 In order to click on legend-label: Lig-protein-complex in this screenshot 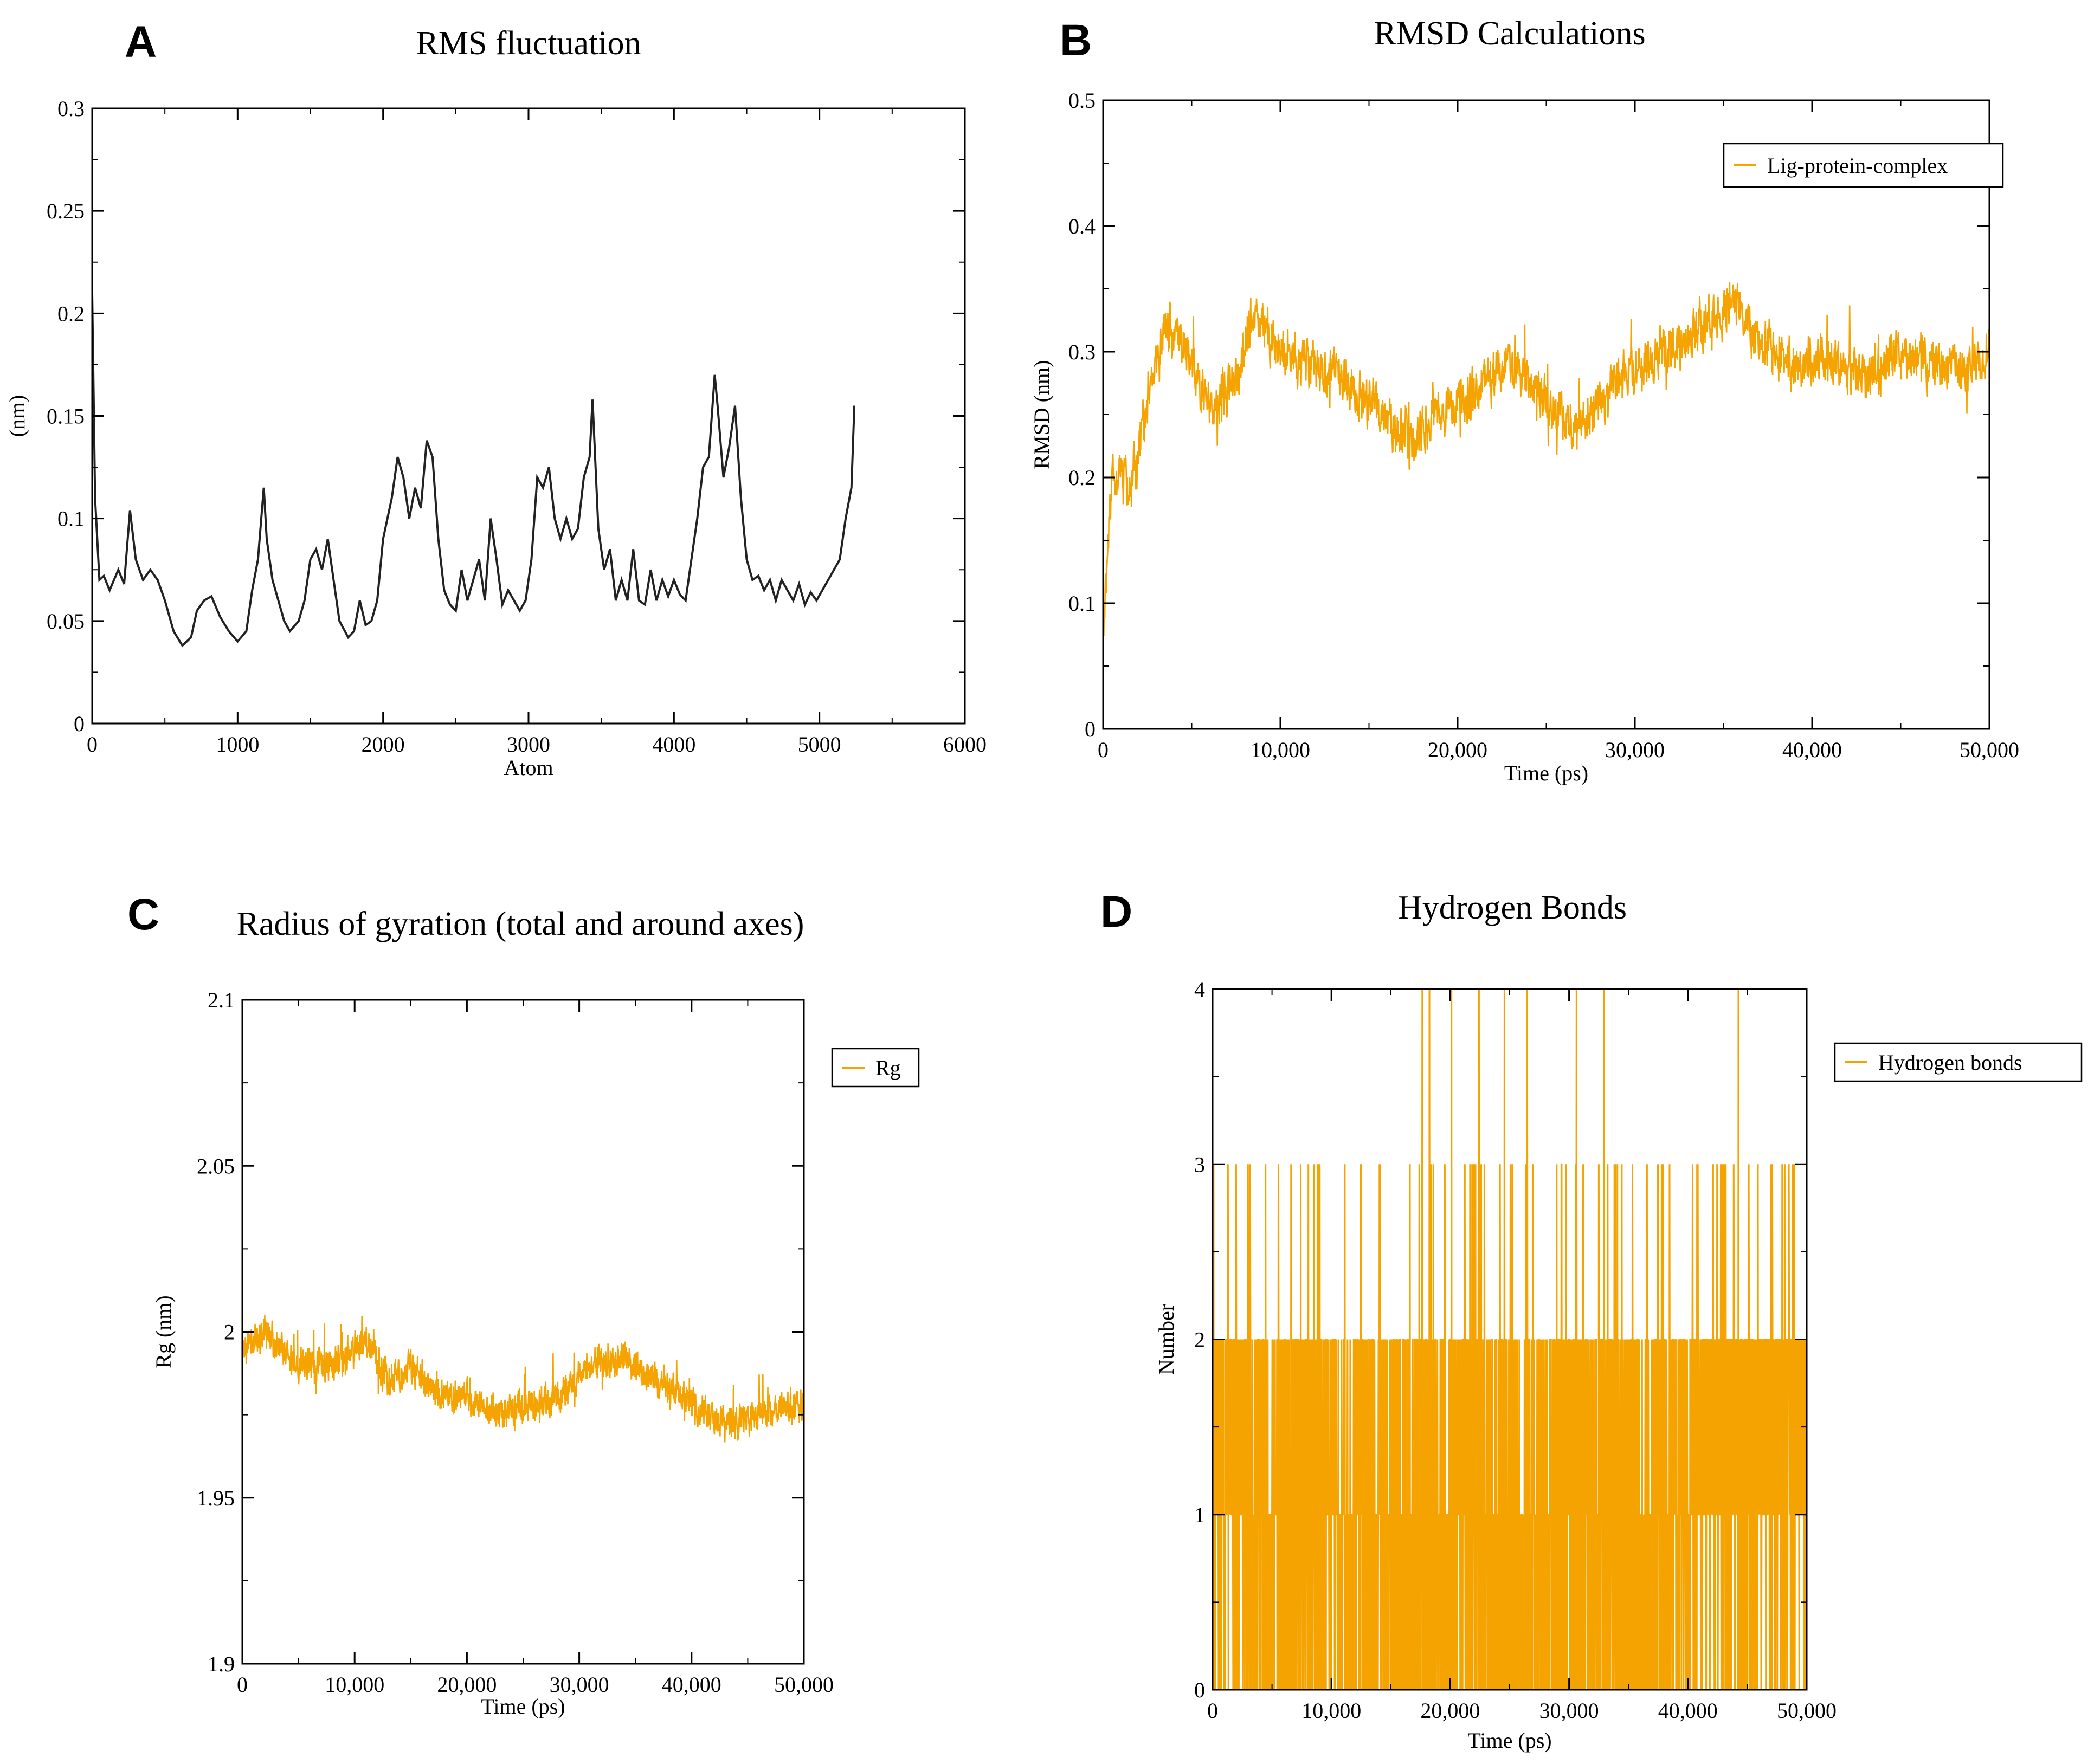, I will do `click(1857, 166)`.